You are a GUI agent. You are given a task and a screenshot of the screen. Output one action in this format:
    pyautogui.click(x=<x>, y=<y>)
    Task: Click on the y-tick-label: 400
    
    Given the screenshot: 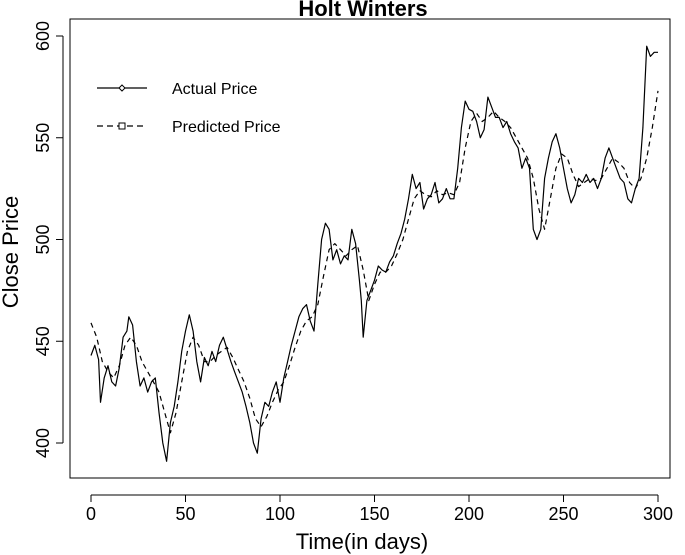 What is the action you would take?
    pyautogui.click(x=43, y=443)
    